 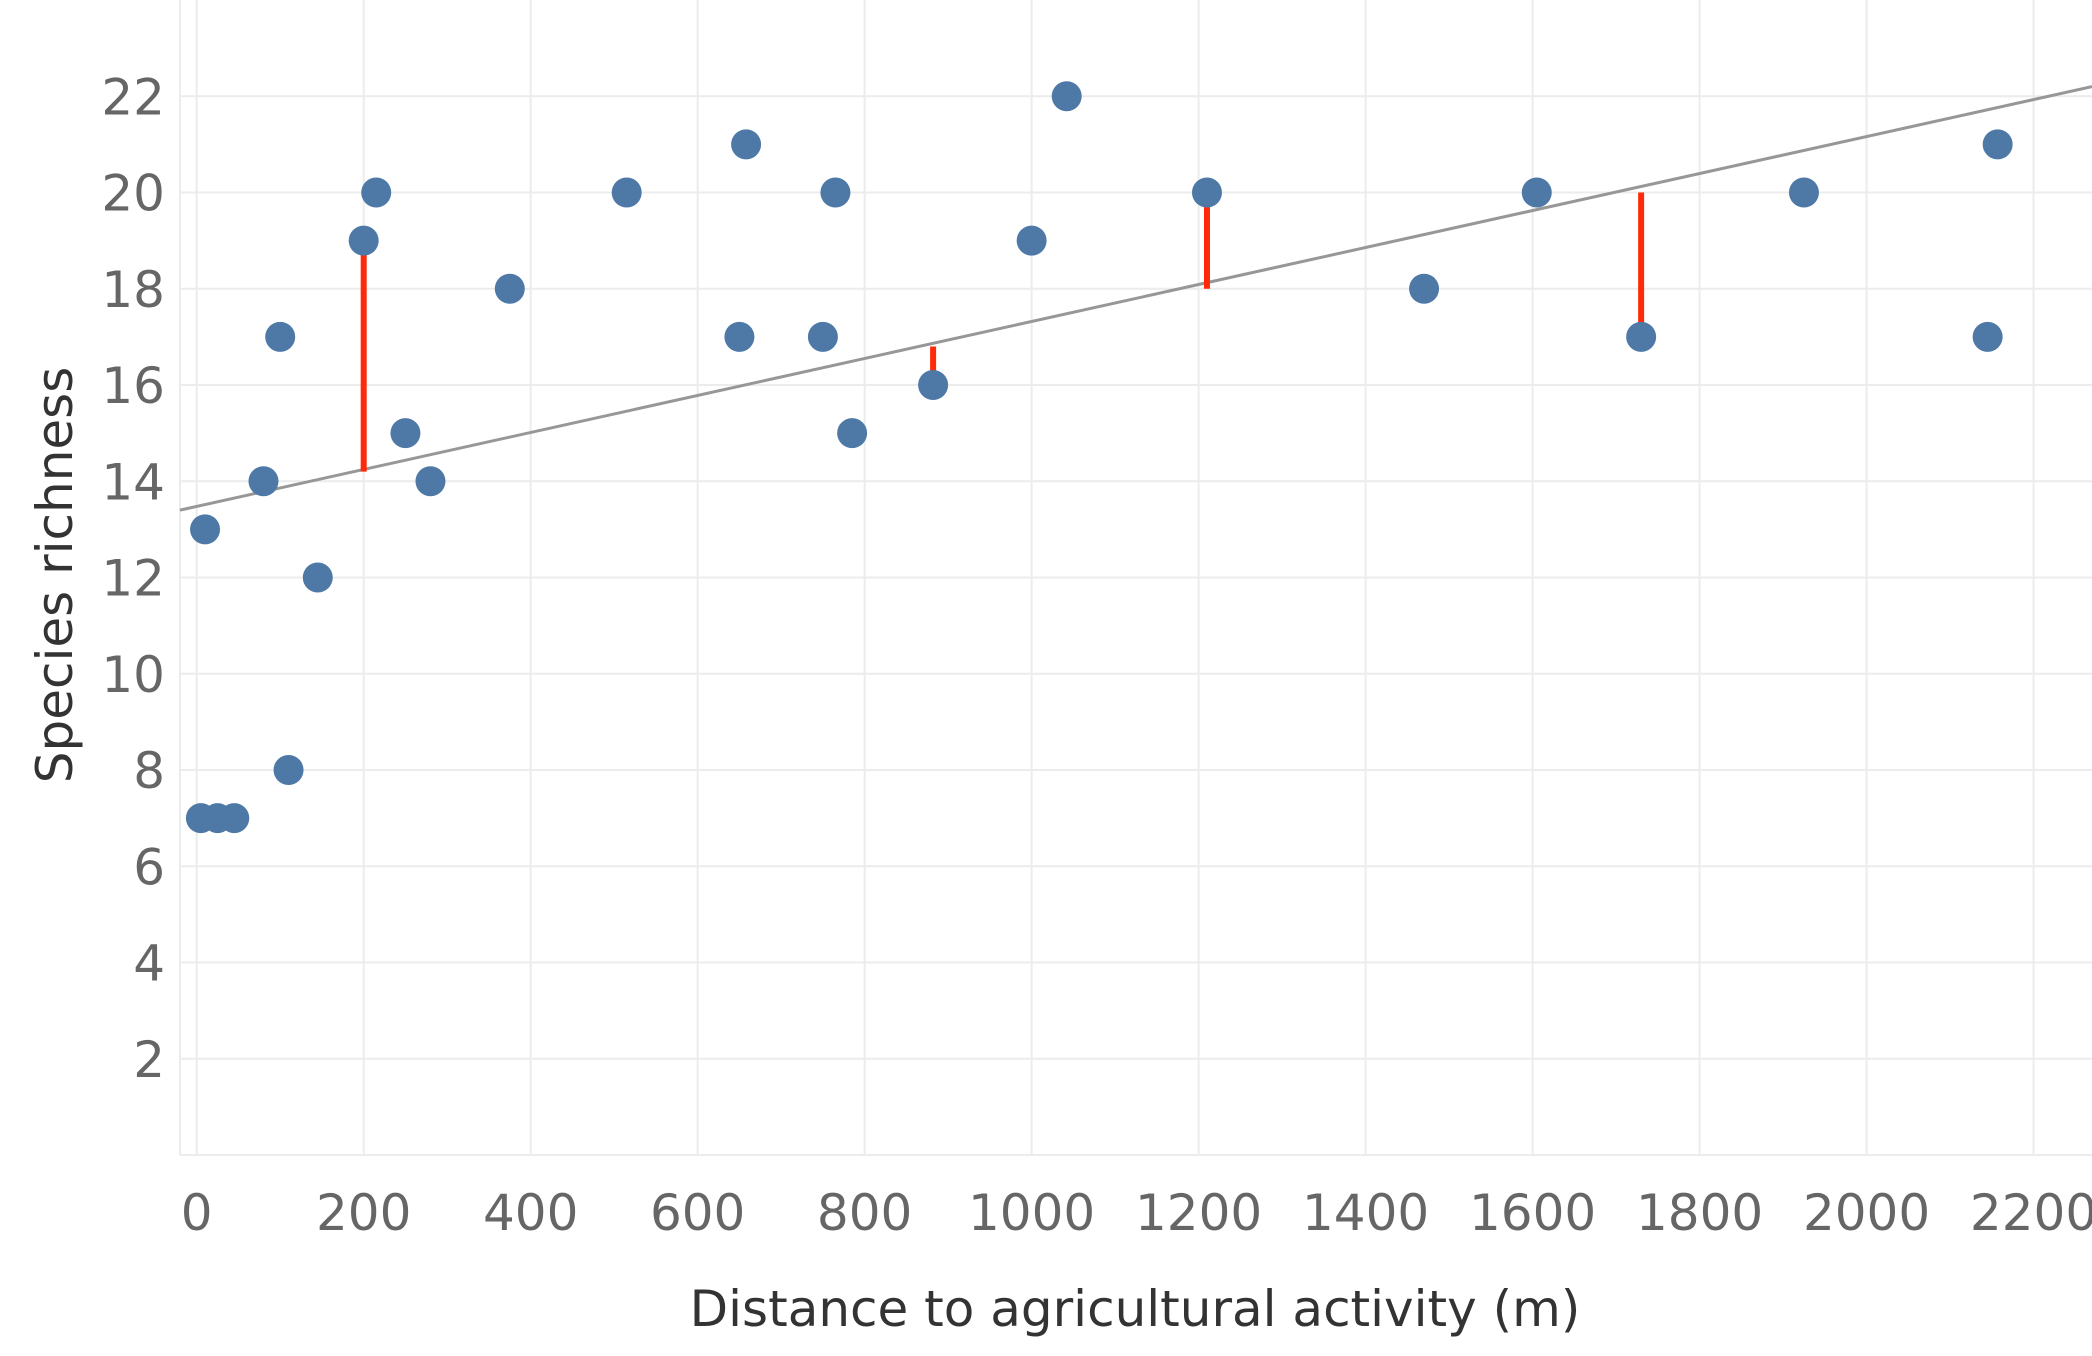 I want to click on y-tick-label: 8, so click(x=149, y=771).